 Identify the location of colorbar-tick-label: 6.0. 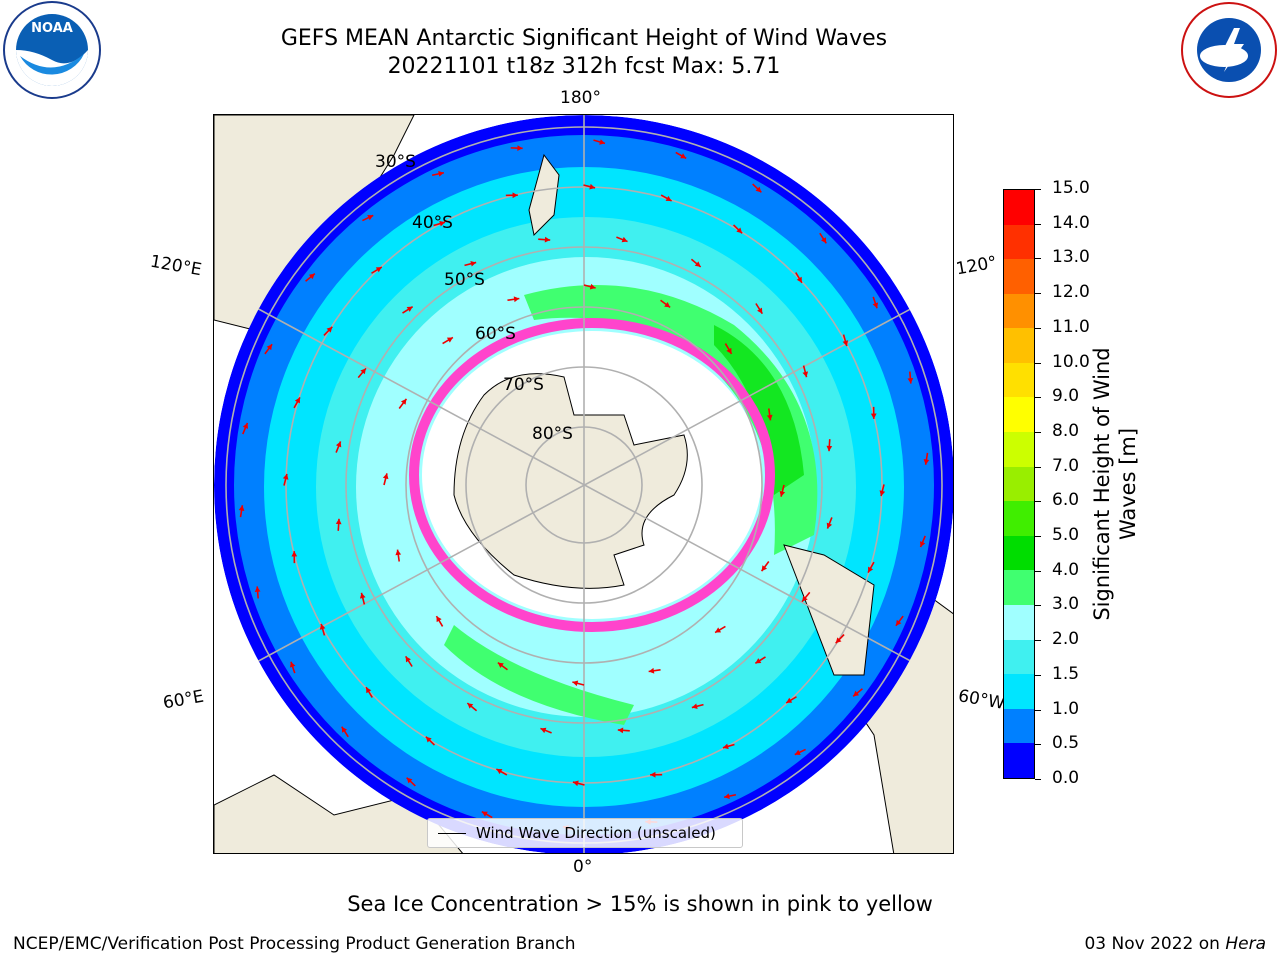
(1066, 500).